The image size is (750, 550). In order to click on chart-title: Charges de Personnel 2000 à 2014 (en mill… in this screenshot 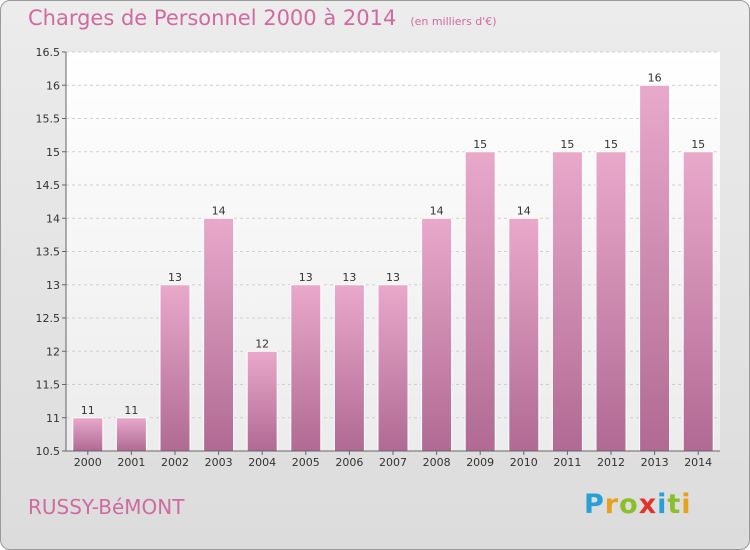, I will do `click(262, 18)`.